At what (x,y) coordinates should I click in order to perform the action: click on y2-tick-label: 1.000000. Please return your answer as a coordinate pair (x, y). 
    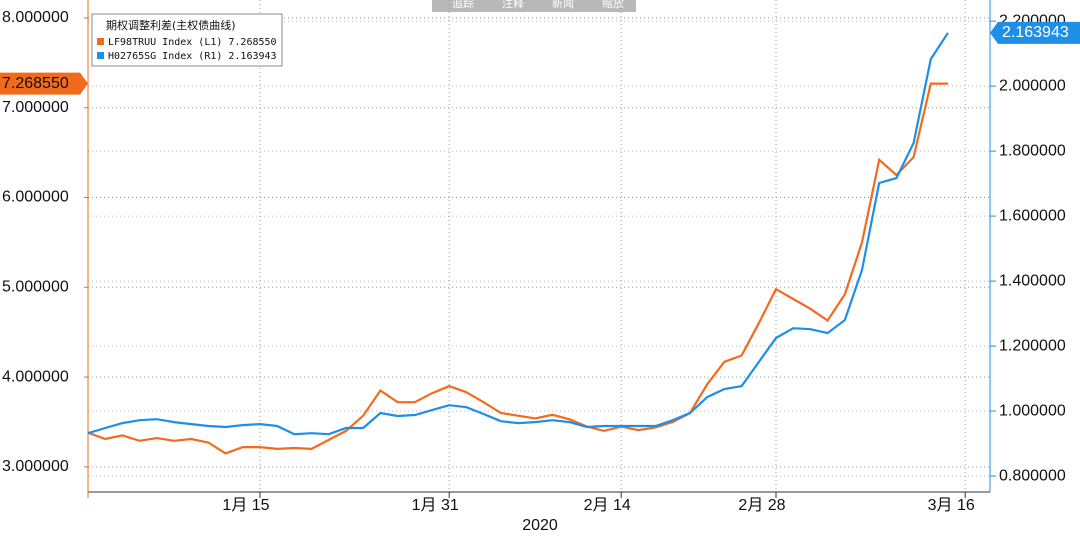
    Looking at the image, I should click on (1032, 410).